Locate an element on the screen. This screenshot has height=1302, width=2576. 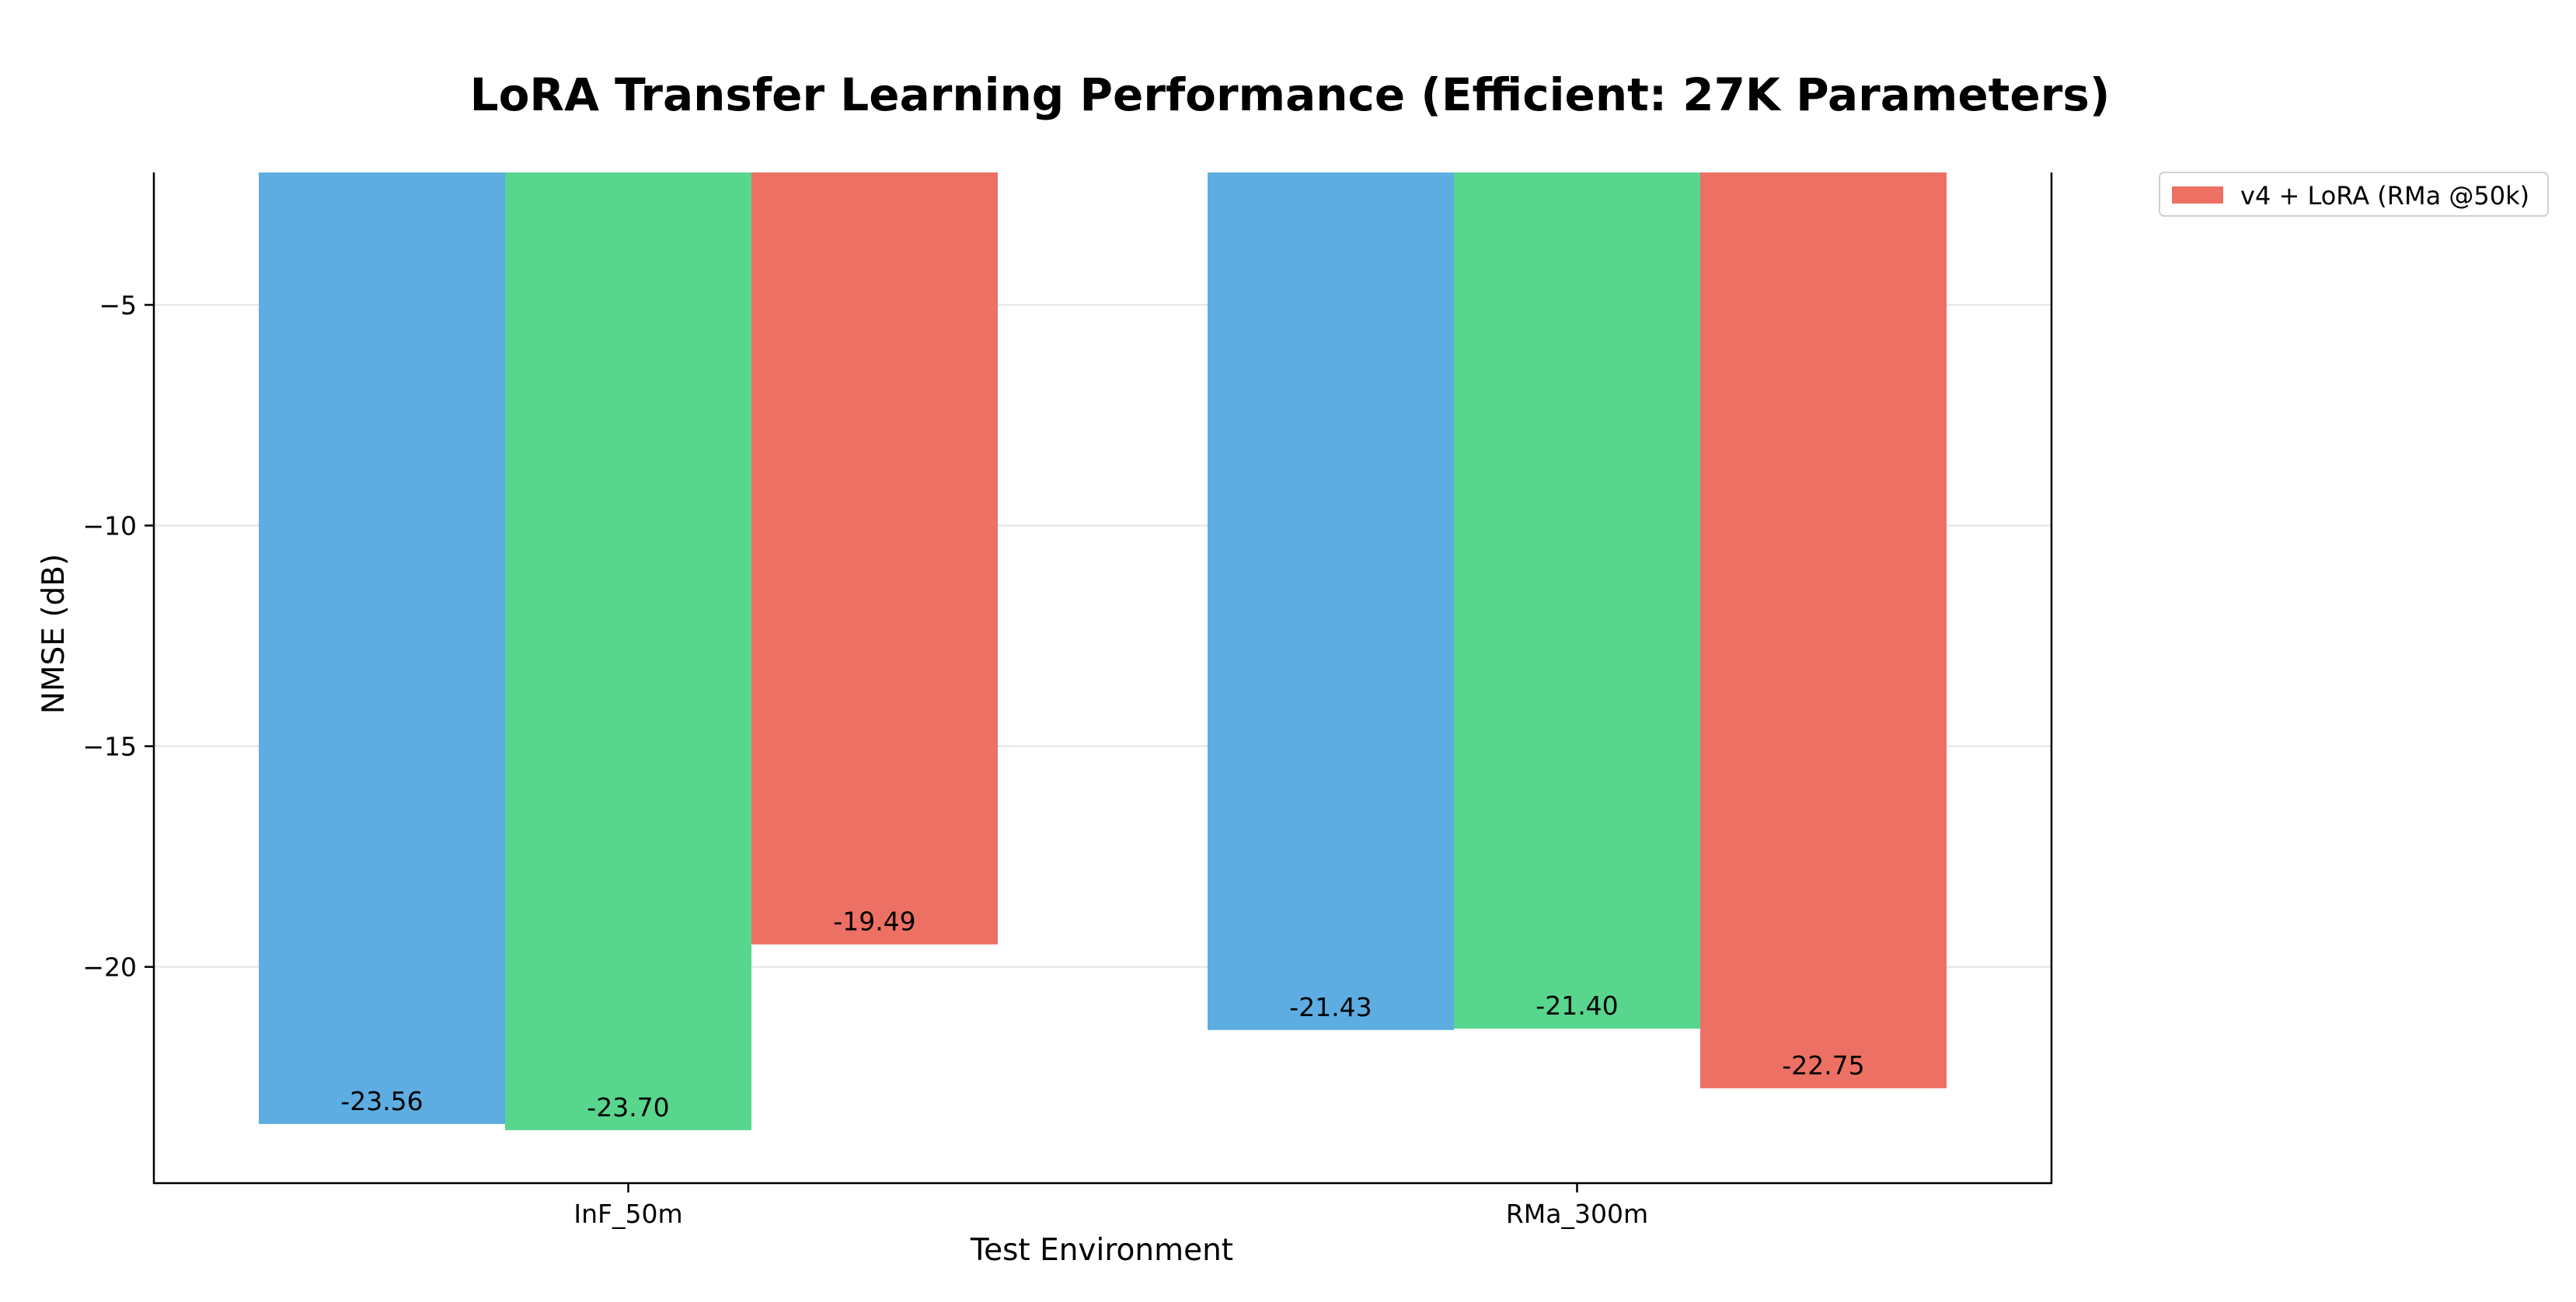
x-tick-label: RMa_300m is located at coordinates (1577, 1214).